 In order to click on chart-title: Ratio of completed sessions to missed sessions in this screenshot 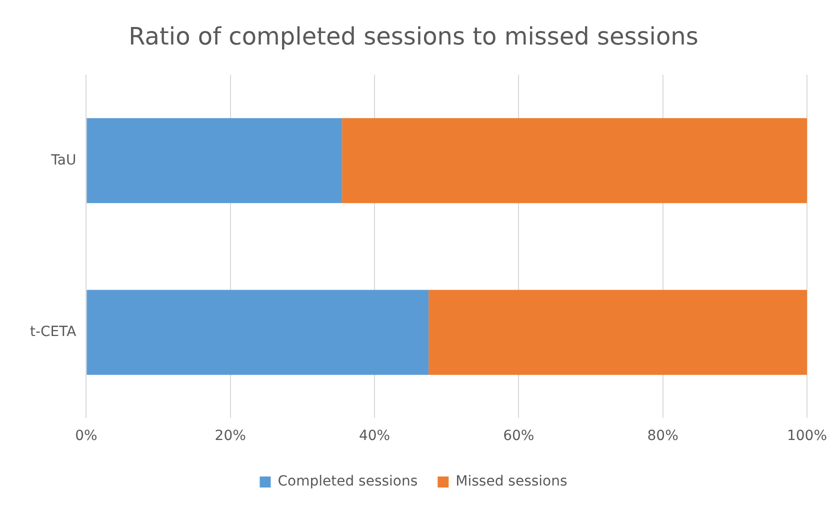, I will do `click(413, 36)`.